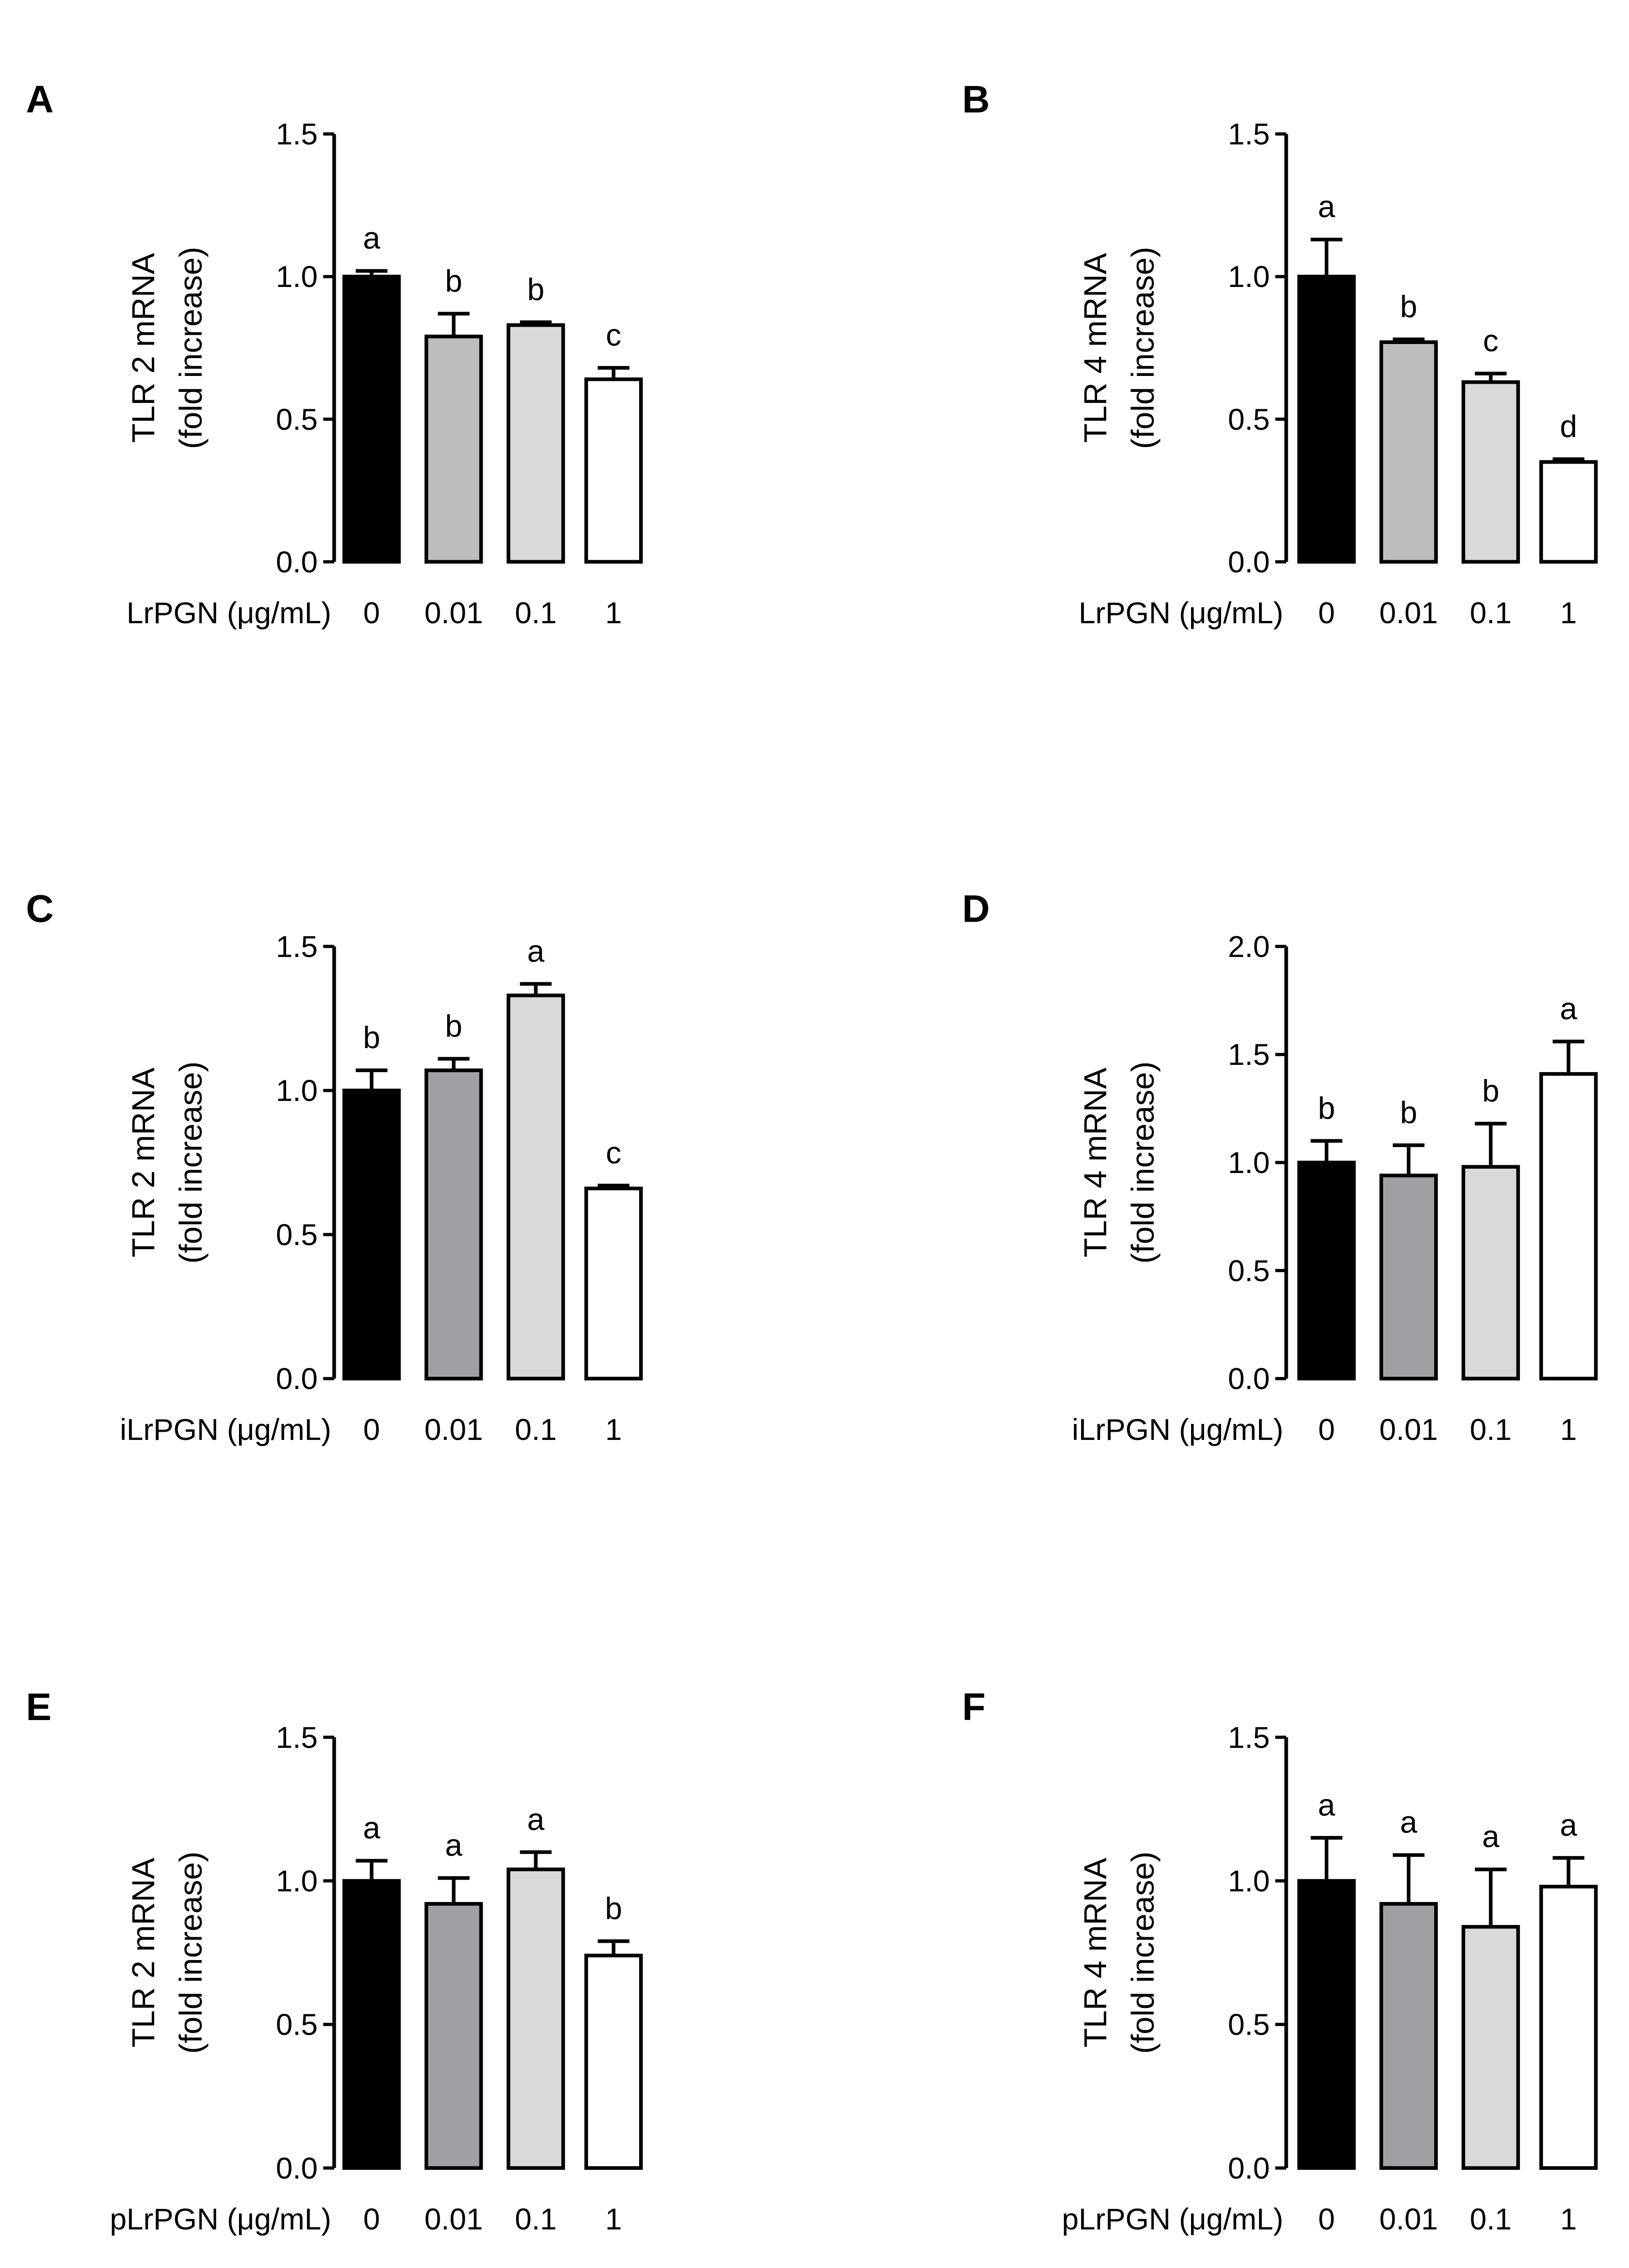 Image resolution: width=1629 pixels, height=2268 pixels. Describe the element at coordinates (1568, 426) in the screenshot. I see `significance-label: d` at that location.